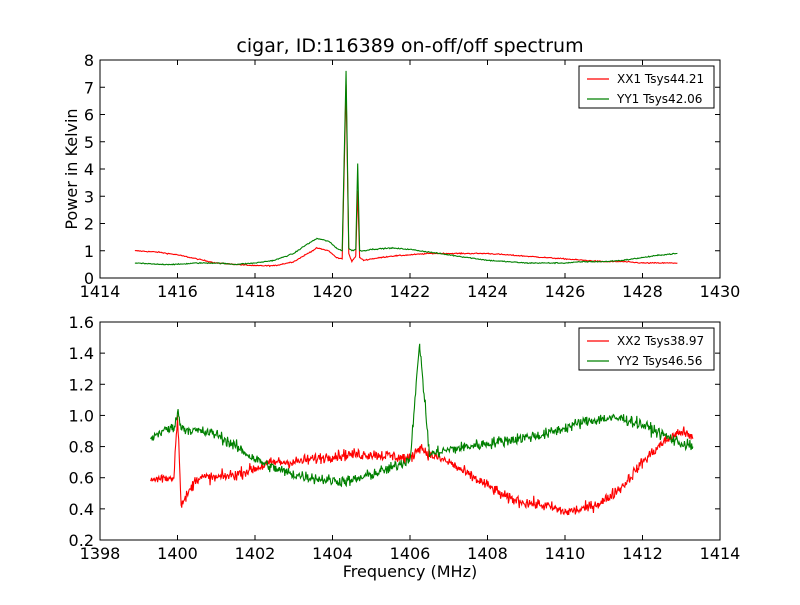  Describe the element at coordinates (81, 478) in the screenshot. I see `y-tick-label: 0.6` at that location.